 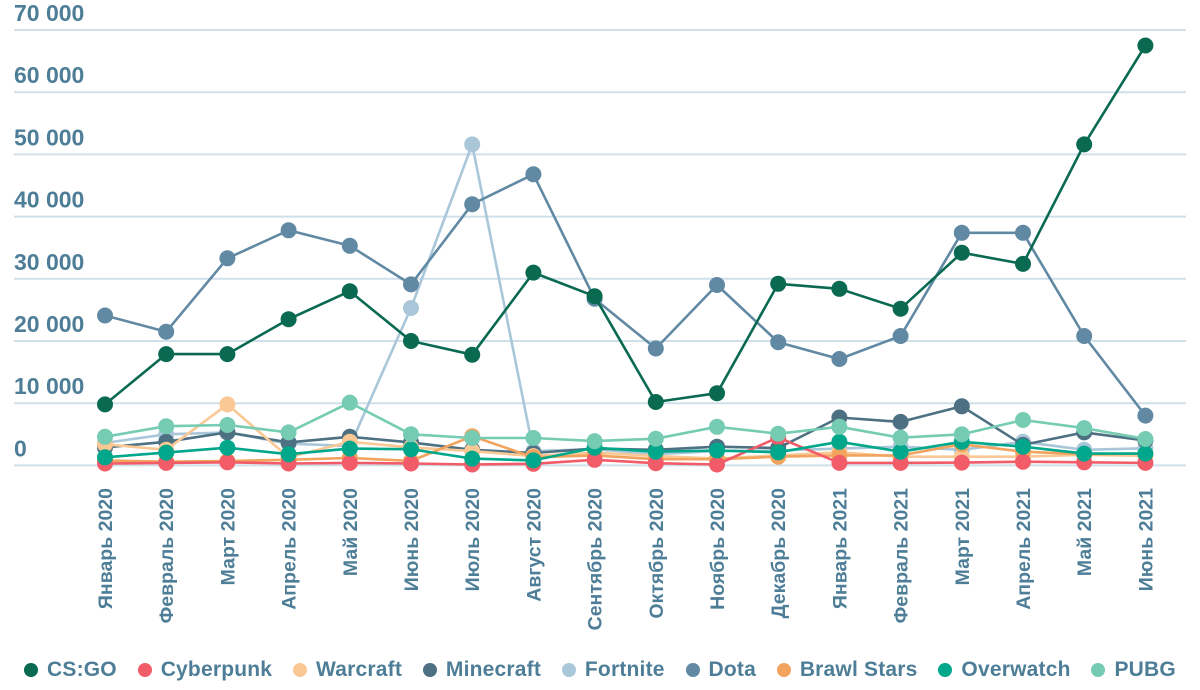 What do you see at coordinates (481, 670) in the screenshot?
I see `legend-item-minecraft: Minecraft` at bounding box center [481, 670].